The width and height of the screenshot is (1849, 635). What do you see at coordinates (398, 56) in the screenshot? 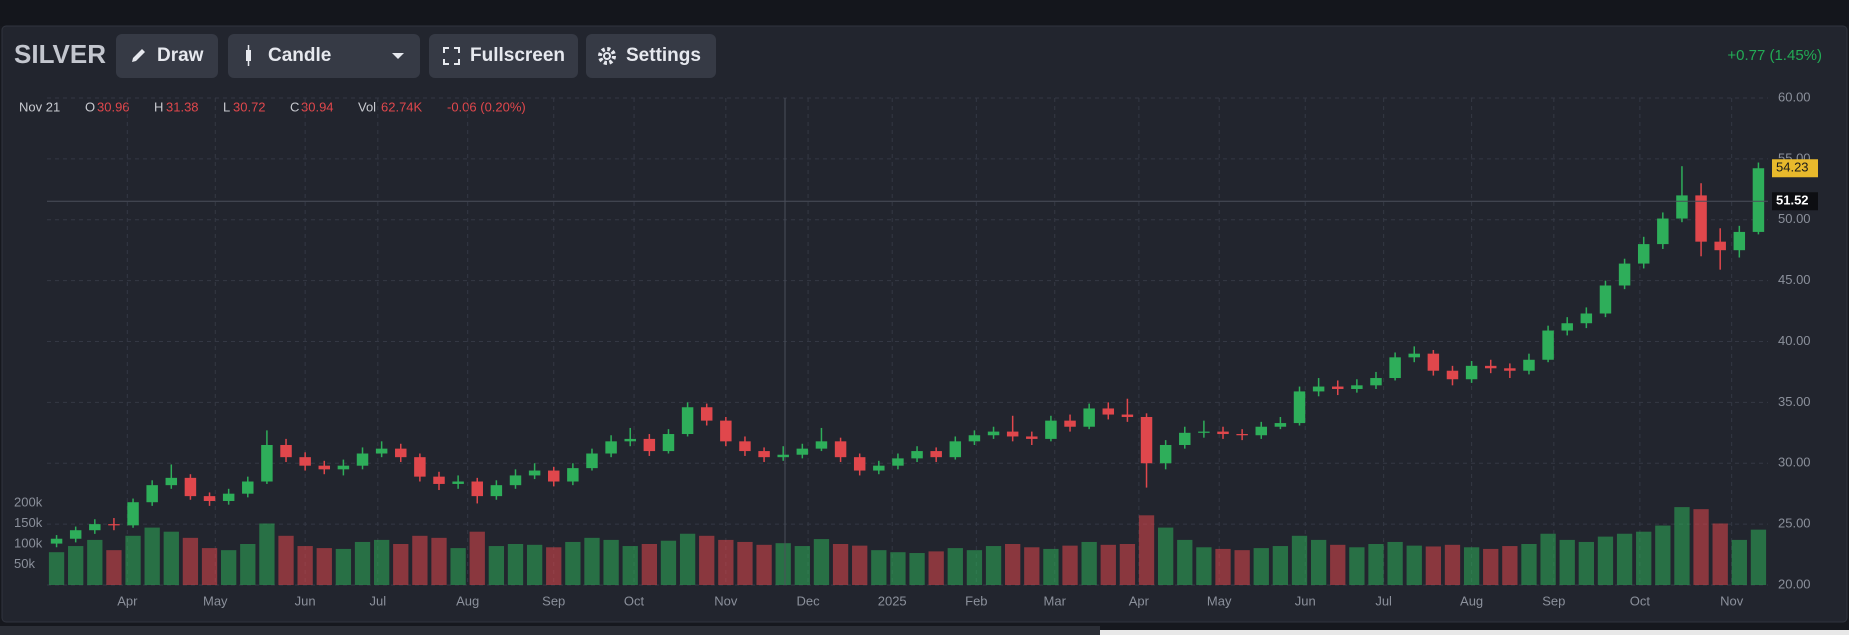
I see `dropdown-arrow` at bounding box center [398, 56].